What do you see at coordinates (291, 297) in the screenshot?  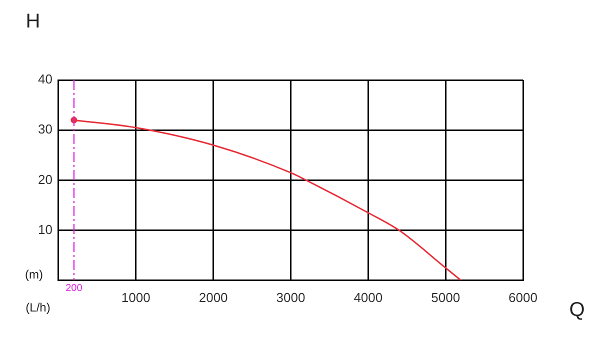 I see `x-tick-label: 3000` at bounding box center [291, 297].